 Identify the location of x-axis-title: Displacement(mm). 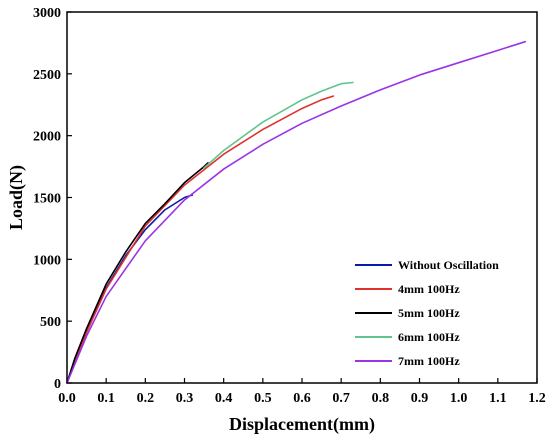
(302, 424).